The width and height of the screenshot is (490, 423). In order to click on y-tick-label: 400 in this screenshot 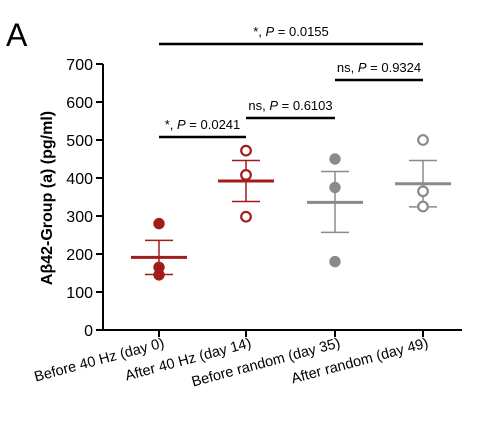, I will do `click(79, 179)`.